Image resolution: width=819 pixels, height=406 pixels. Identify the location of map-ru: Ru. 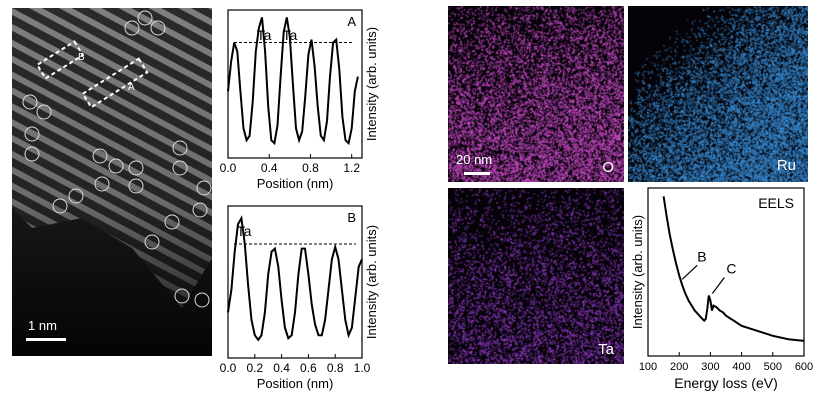
(718, 94).